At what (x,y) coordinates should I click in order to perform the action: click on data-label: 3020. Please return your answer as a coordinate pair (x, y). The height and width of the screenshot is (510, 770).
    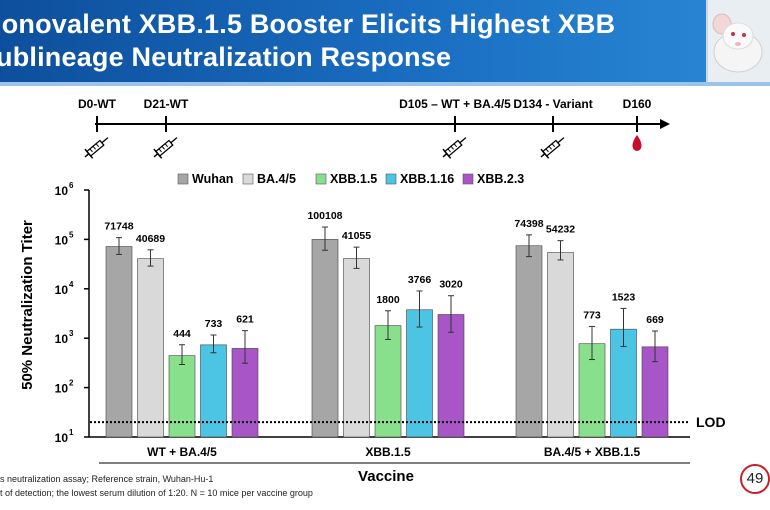
    Looking at the image, I should click on (451, 285).